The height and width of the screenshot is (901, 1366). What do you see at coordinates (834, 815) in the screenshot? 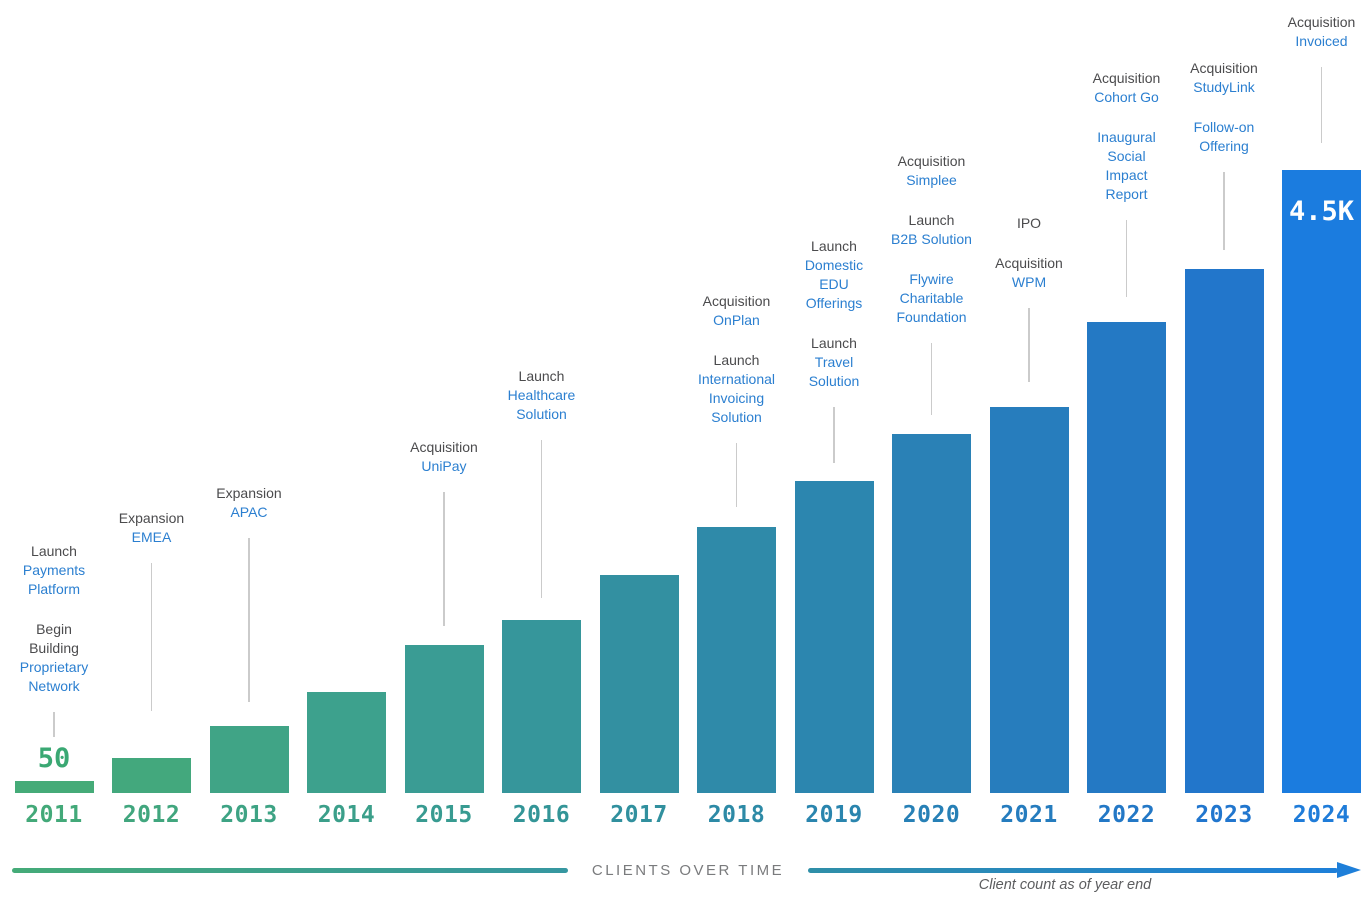
I see `year-label-2019: 2019` at bounding box center [834, 815].